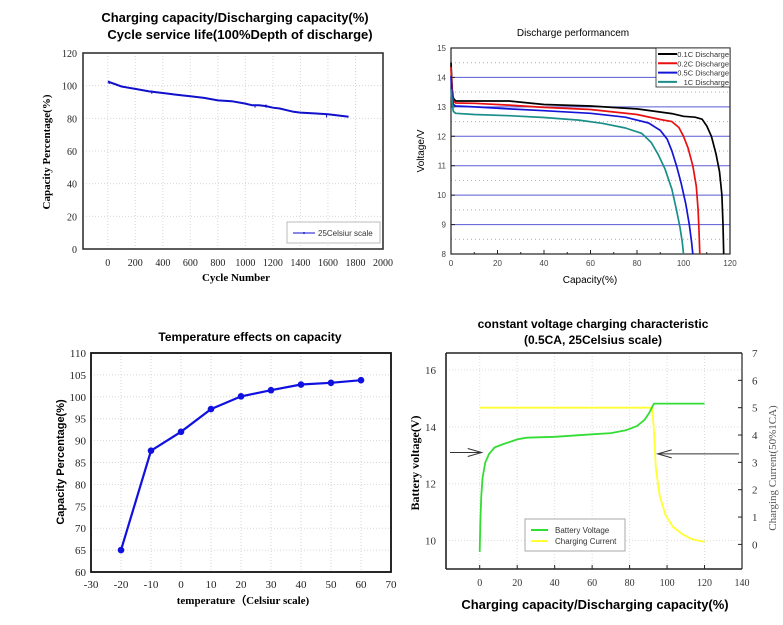 Image resolution: width=783 pixels, height=625 pixels. I want to click on y-tick-label: 85, so click(81, 464).